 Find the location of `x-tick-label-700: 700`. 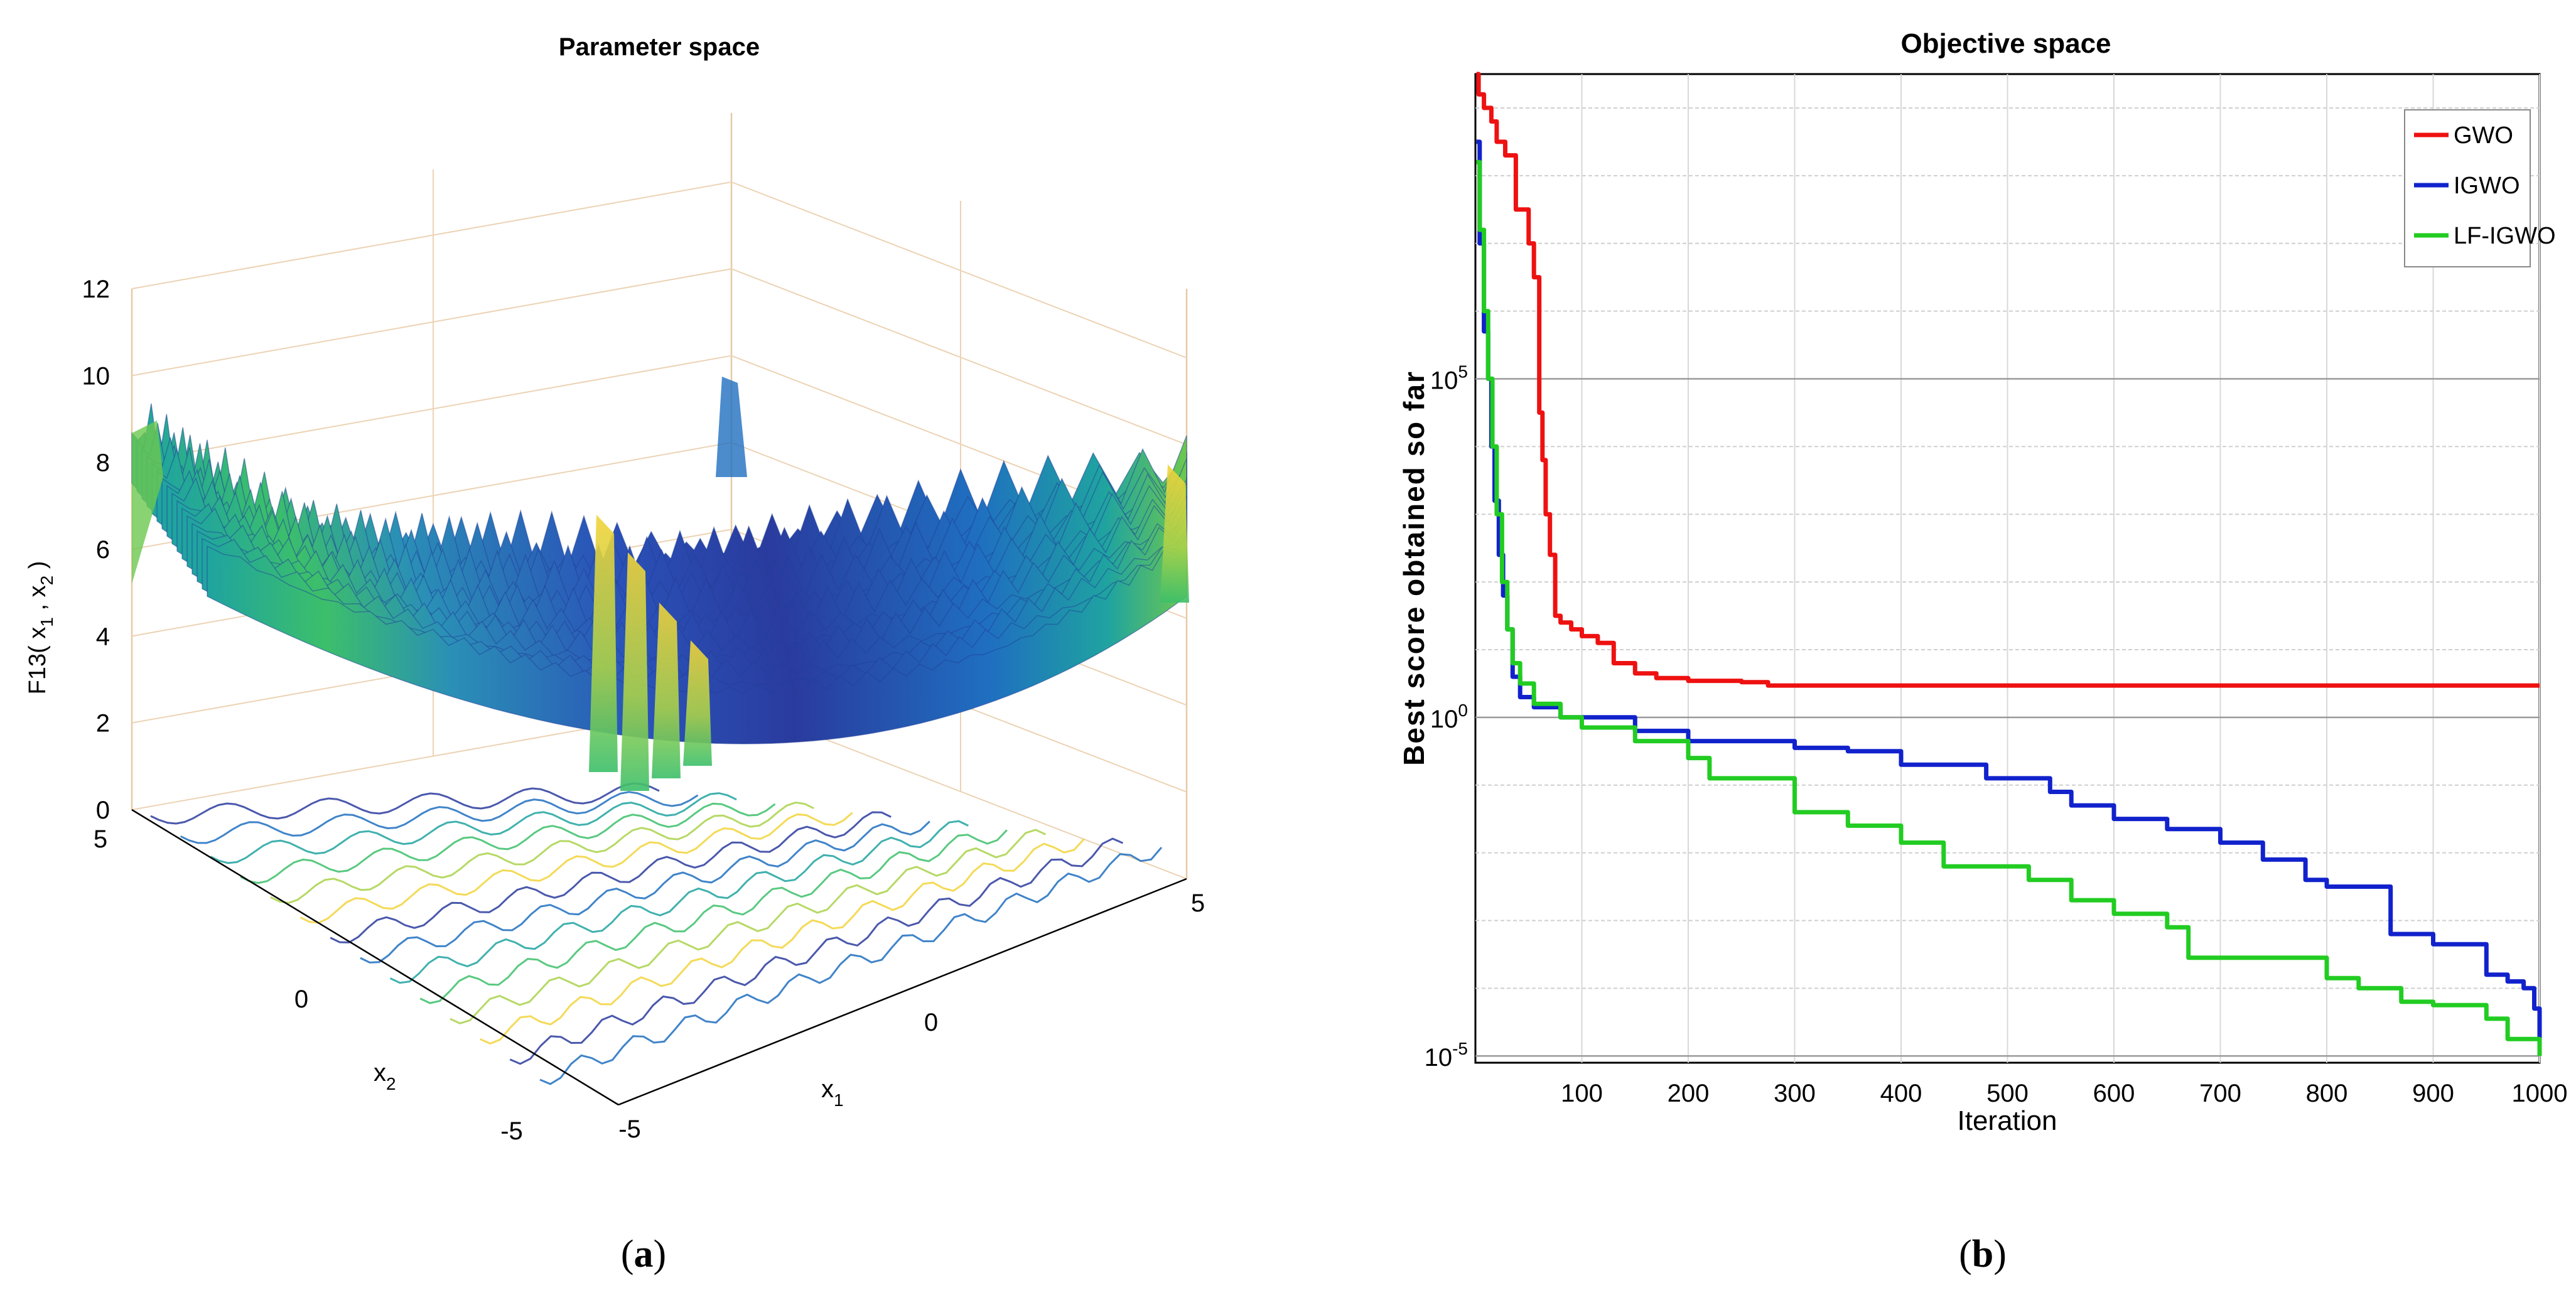

x-tick-label-700: 700 is located at coordinates (2220, 1093).